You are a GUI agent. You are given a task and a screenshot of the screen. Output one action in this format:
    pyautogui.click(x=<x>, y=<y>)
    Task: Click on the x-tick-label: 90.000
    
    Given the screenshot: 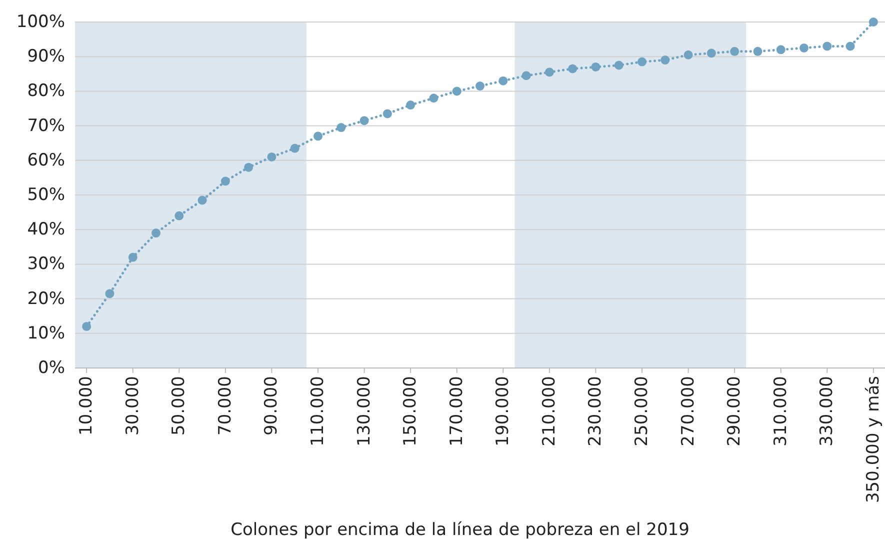 What is the action you would take?
    pyautogui.click(x=272, y=406)
    